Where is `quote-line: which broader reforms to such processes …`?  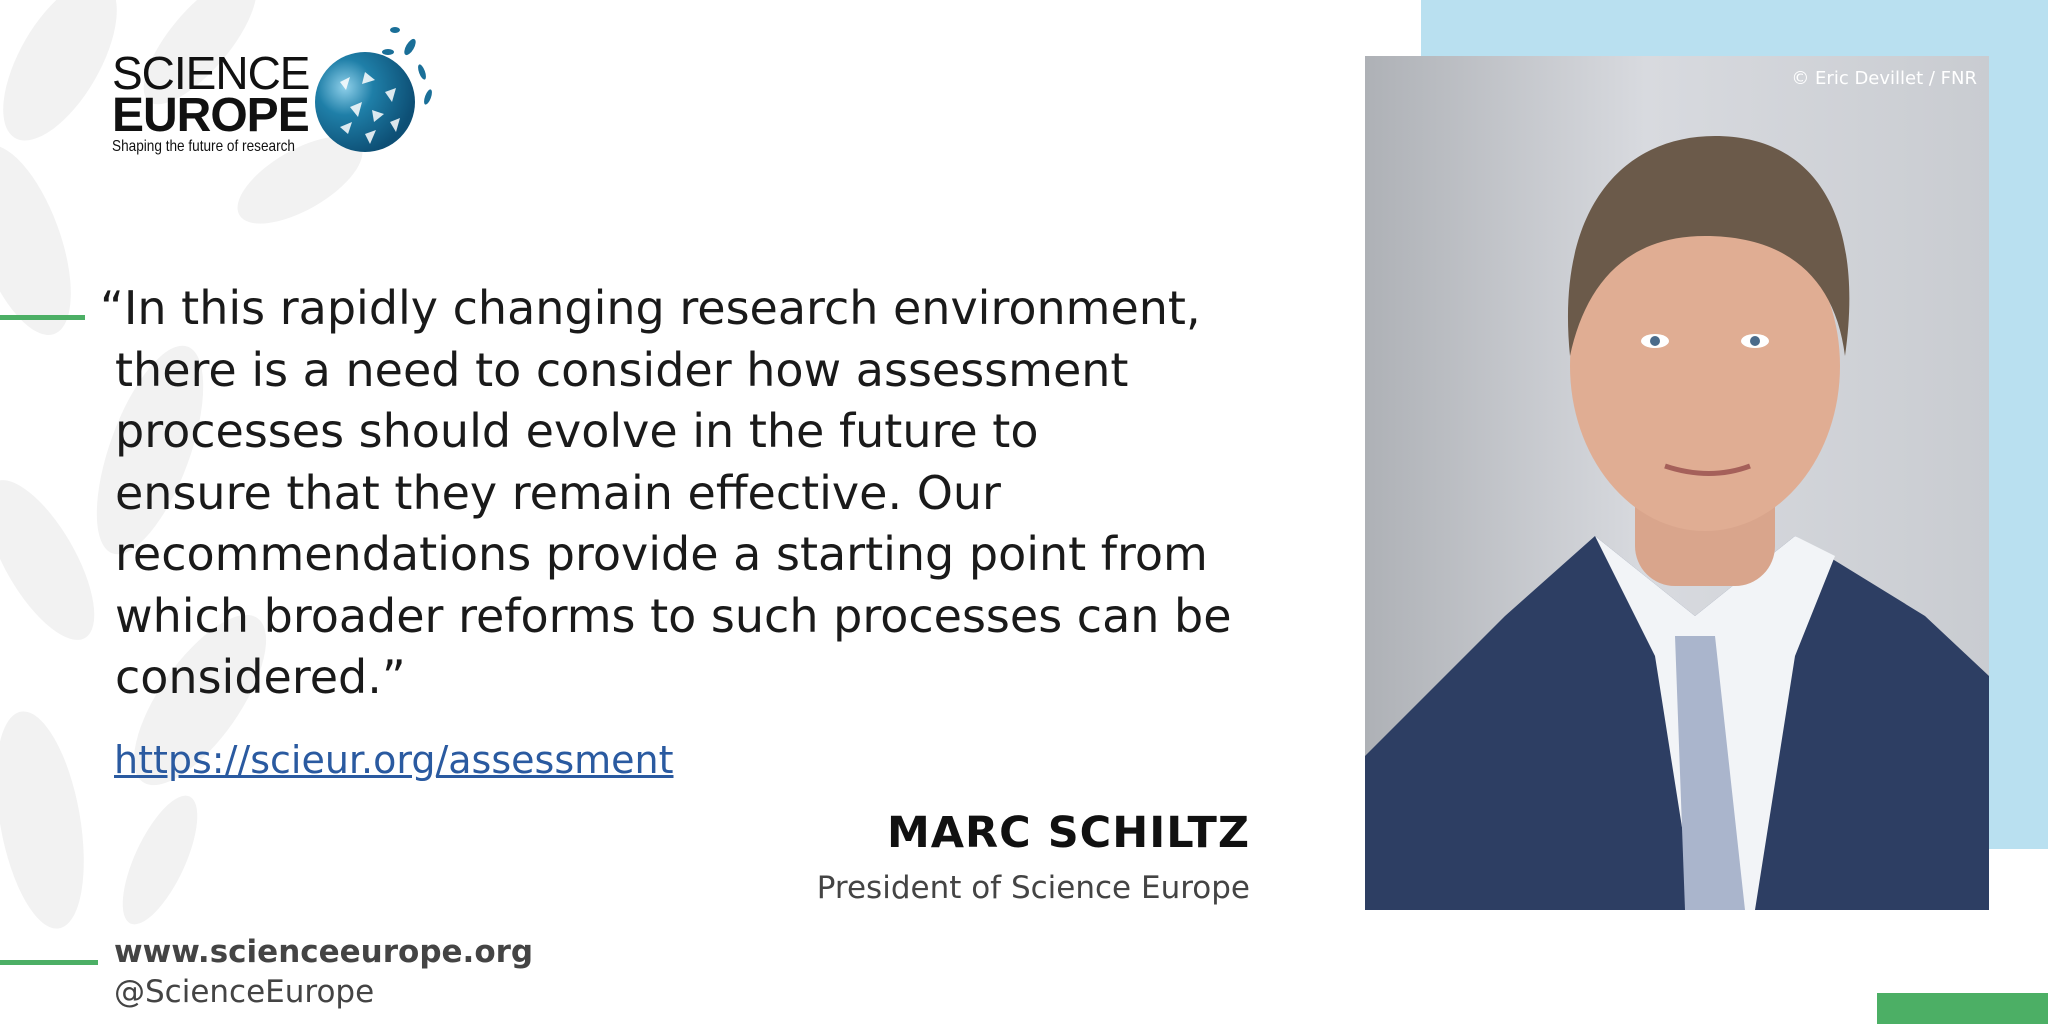
quote-line: which broader reforms to such processes … is located at coordinates (673, 615).